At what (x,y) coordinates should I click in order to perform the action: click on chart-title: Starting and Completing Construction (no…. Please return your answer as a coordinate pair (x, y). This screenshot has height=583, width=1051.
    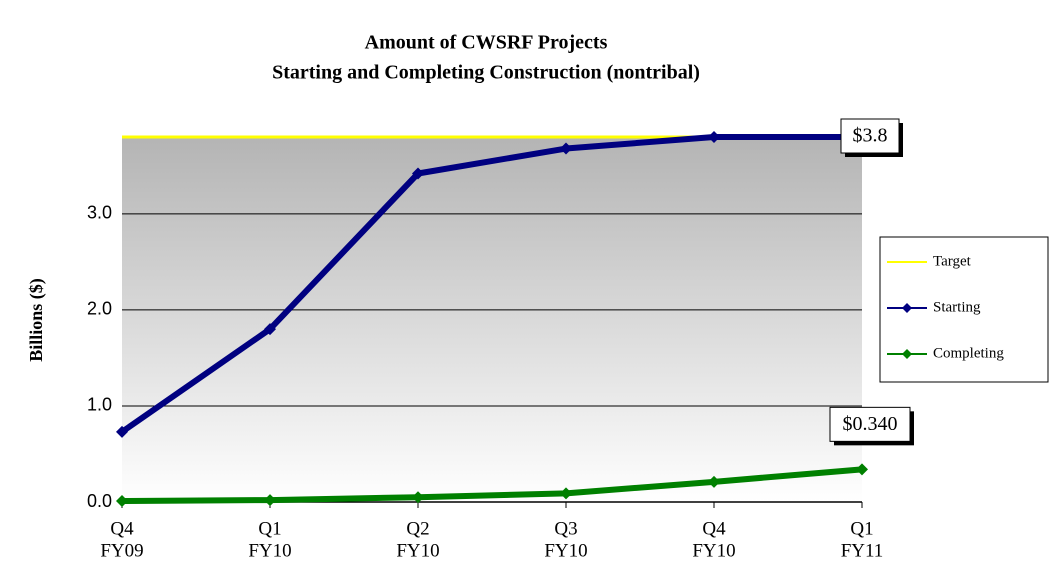
    Looking at the image, I should click on (486, 73).